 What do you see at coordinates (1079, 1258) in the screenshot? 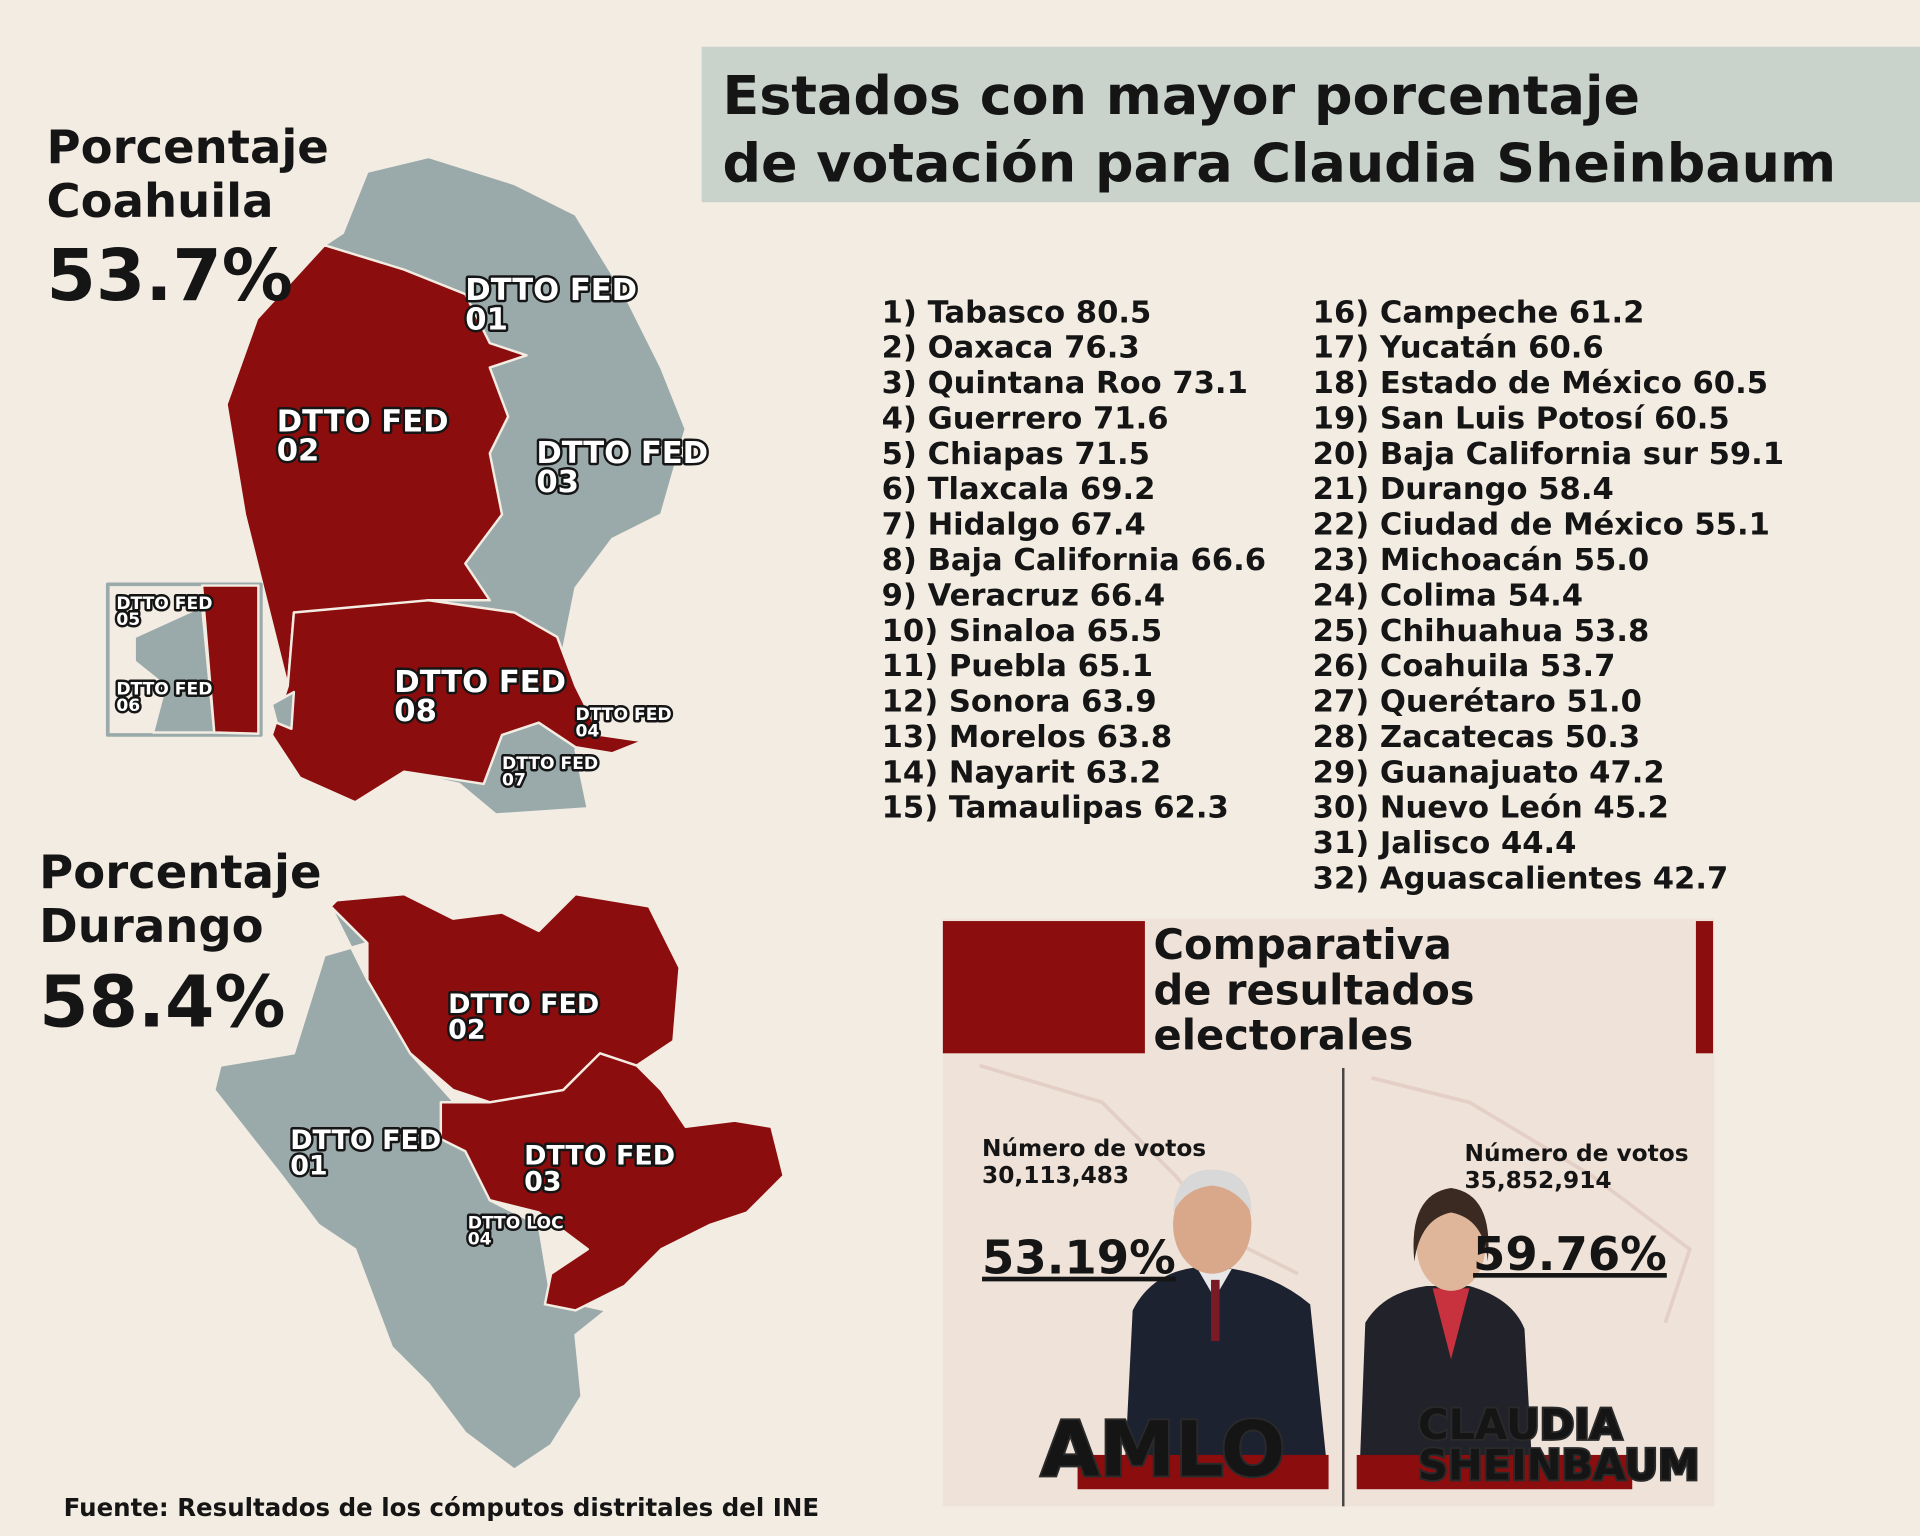
I see `vote-percent: 53.19%` at bounding box center [1079, 1258].